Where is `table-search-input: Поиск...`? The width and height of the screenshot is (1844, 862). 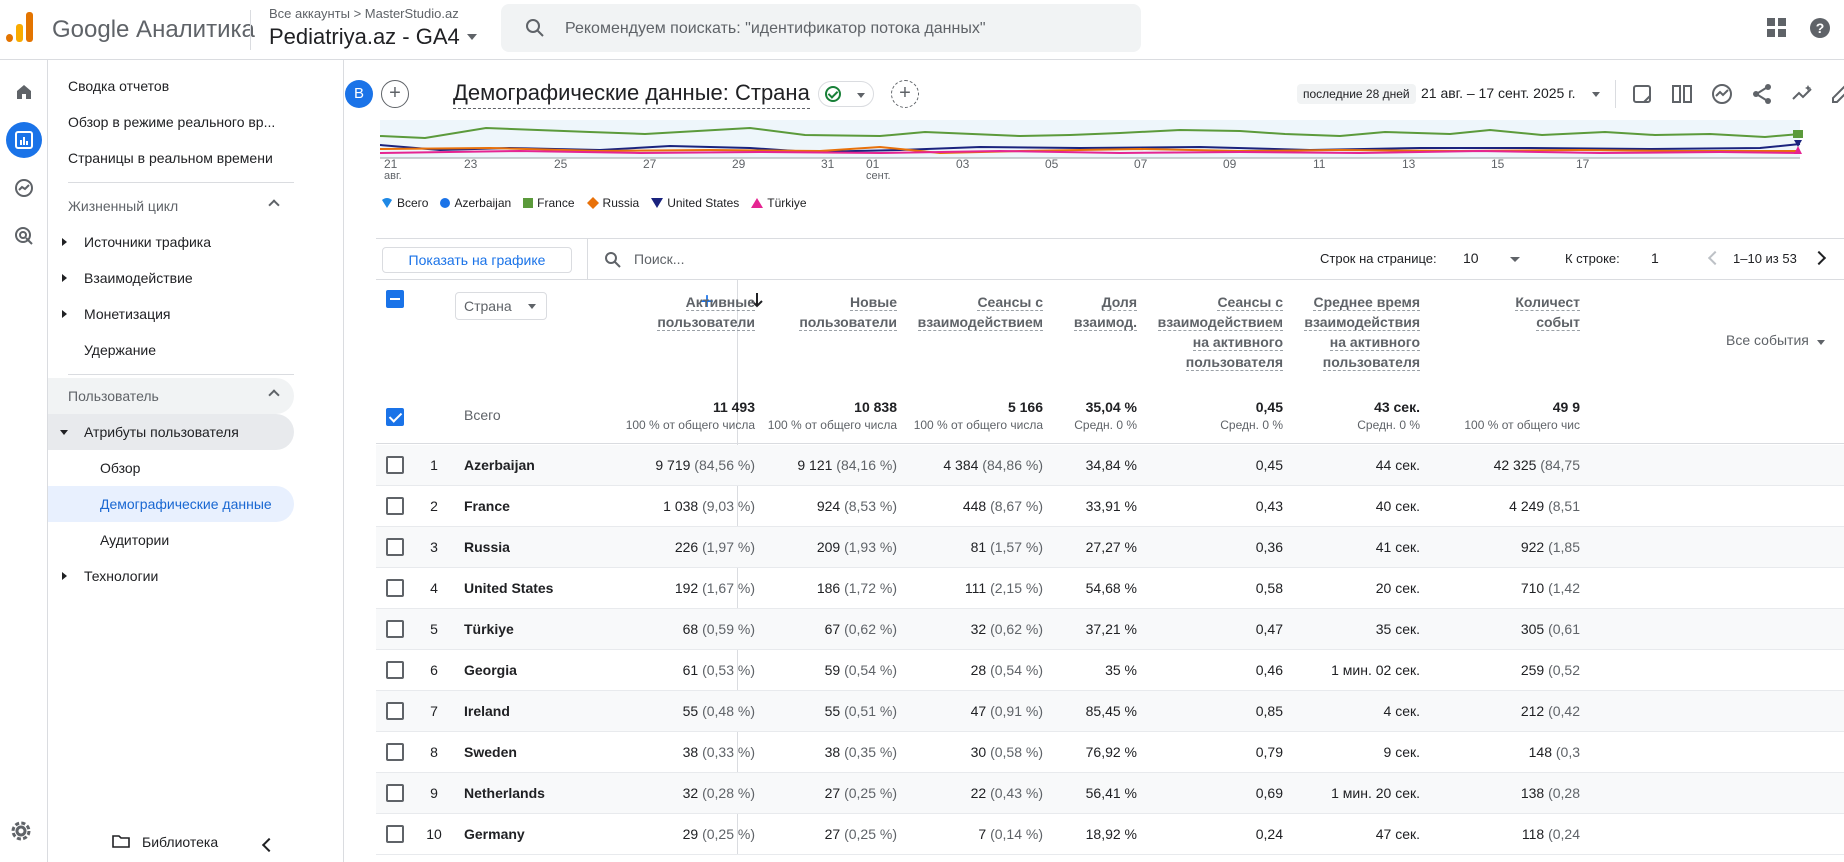
table-search-input: Поиск... is located at coordinates (659, 259).